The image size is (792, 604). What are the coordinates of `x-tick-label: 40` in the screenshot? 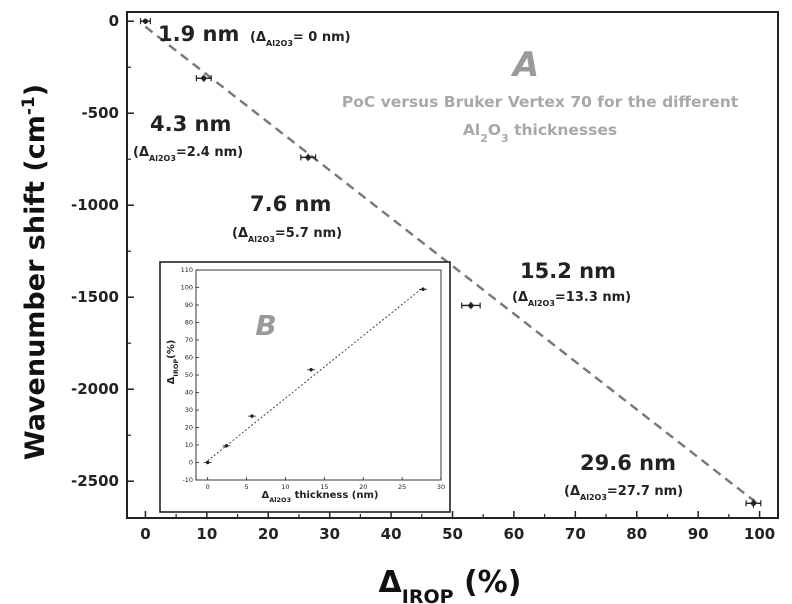 It's located at (391, 534).